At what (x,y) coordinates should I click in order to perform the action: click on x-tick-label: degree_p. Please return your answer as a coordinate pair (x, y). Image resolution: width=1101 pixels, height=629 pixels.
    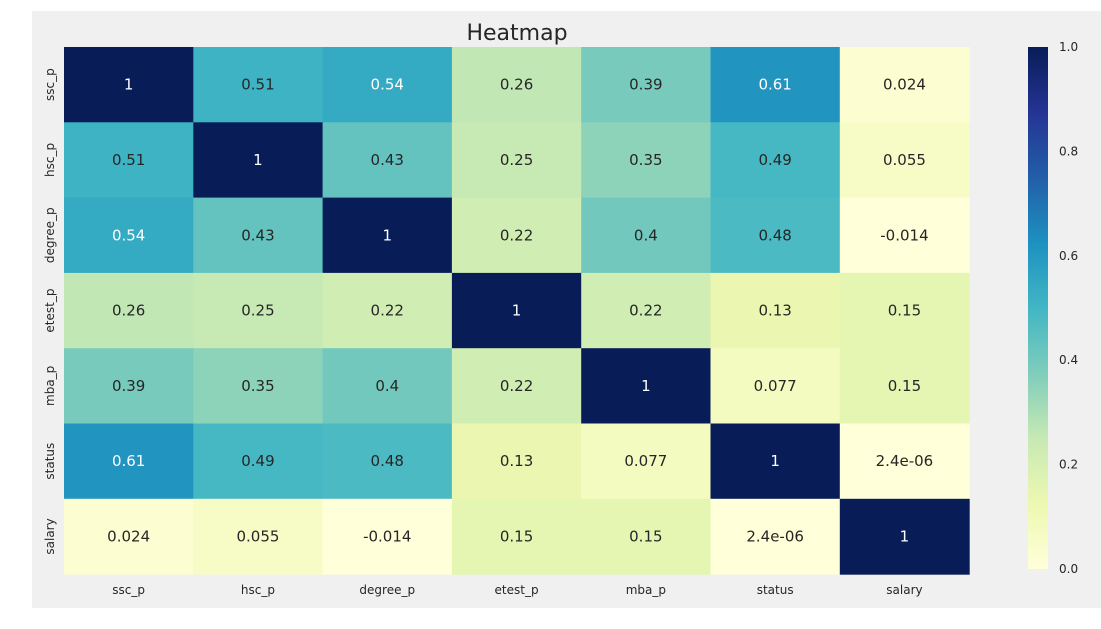
    Looking at the image, I should click on (387, 590).